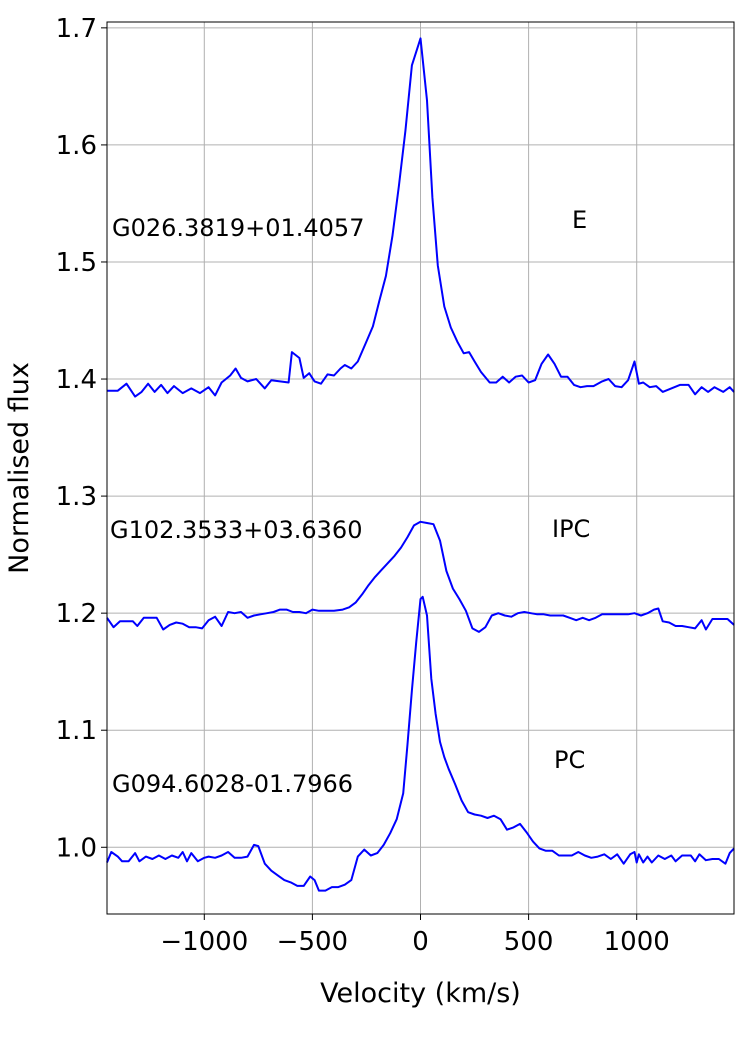 The image size is (755, 1042). Describe the element at coordinates (76, 497) in the screenshot. I see `y-tick-label: 1.3` at that location.